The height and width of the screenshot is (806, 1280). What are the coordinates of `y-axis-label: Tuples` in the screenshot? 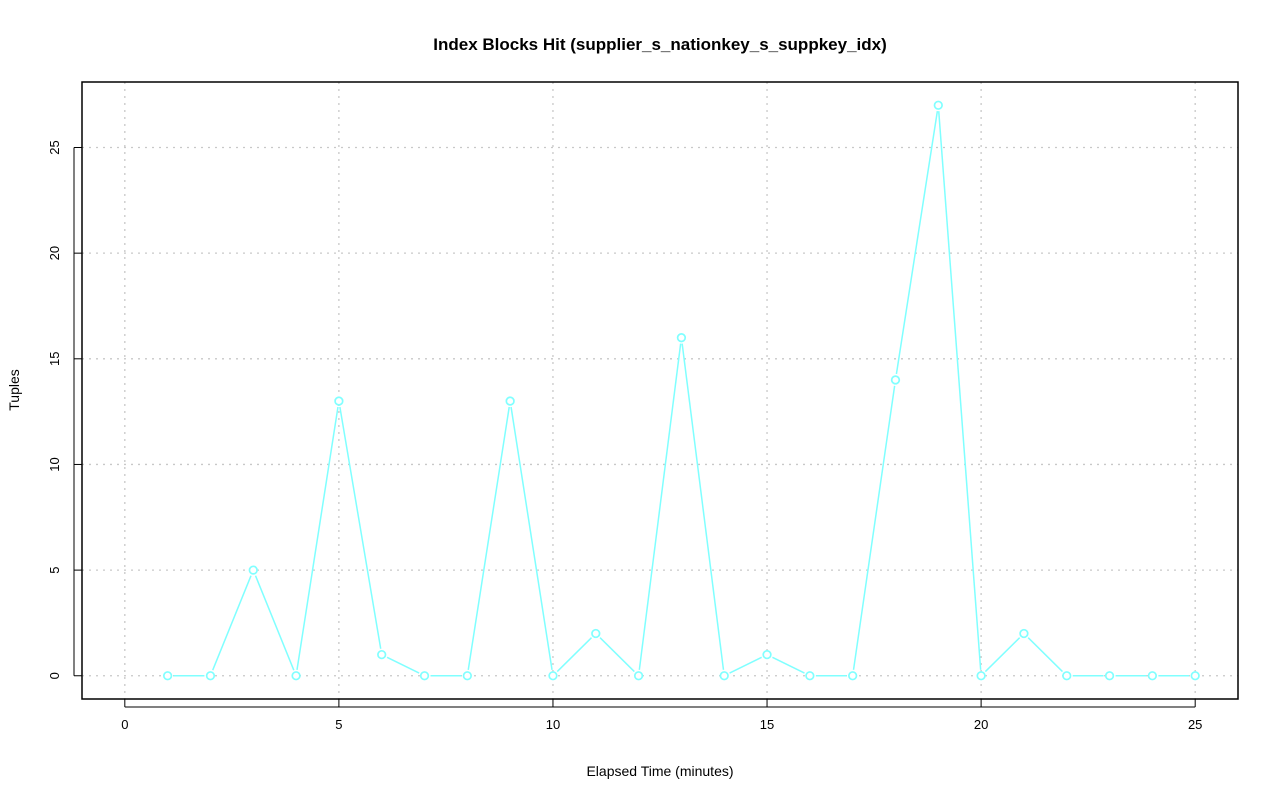 It's located at (14, 390).